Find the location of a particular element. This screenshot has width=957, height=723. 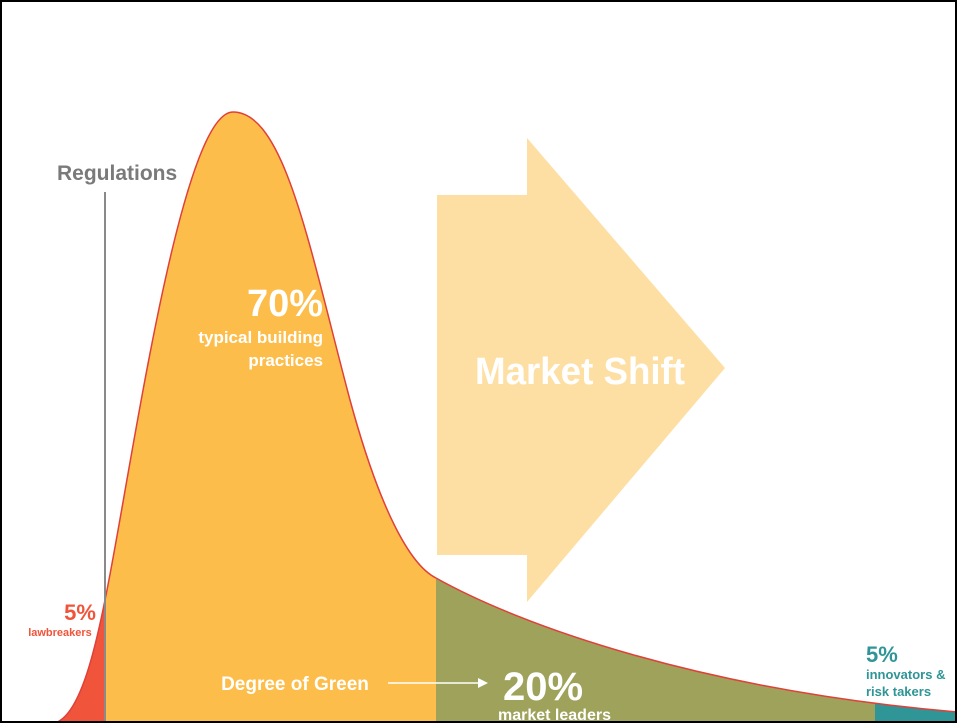

degree-of-green-label: Degree of Green is located at coordinates (295, 684).